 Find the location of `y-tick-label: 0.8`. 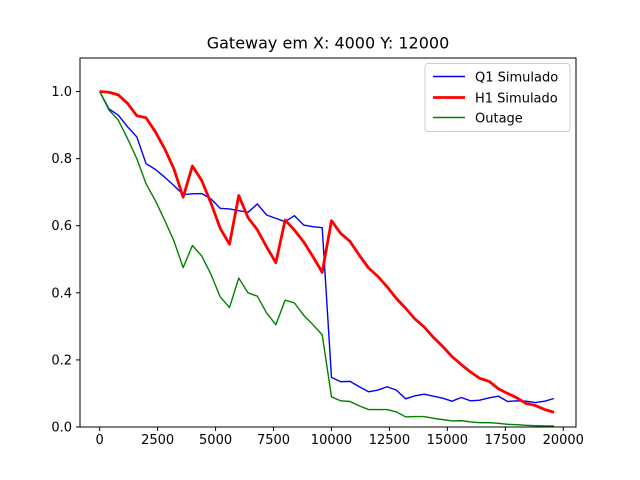

y-tick-label: 0.8 is located at coordinates (61, 159).